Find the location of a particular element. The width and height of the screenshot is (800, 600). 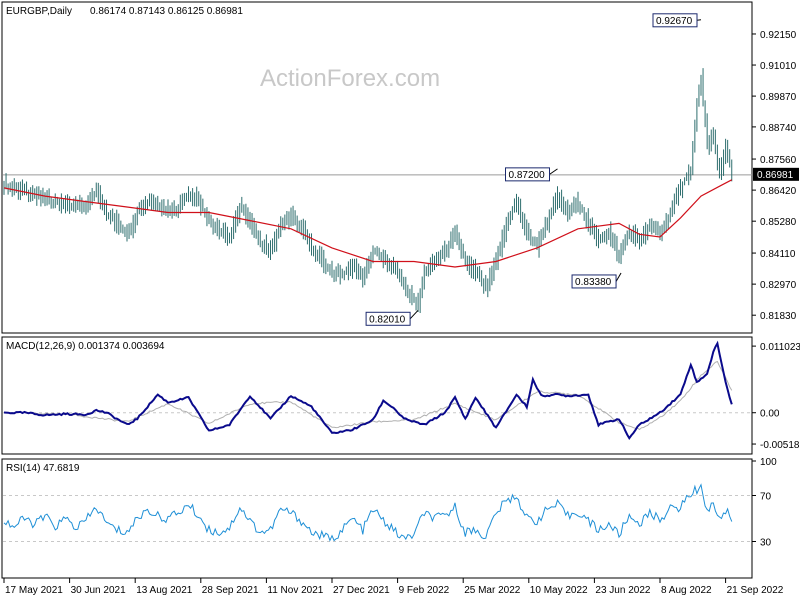

rsi-axis-label: 30 is located at coordinates (766, 543).